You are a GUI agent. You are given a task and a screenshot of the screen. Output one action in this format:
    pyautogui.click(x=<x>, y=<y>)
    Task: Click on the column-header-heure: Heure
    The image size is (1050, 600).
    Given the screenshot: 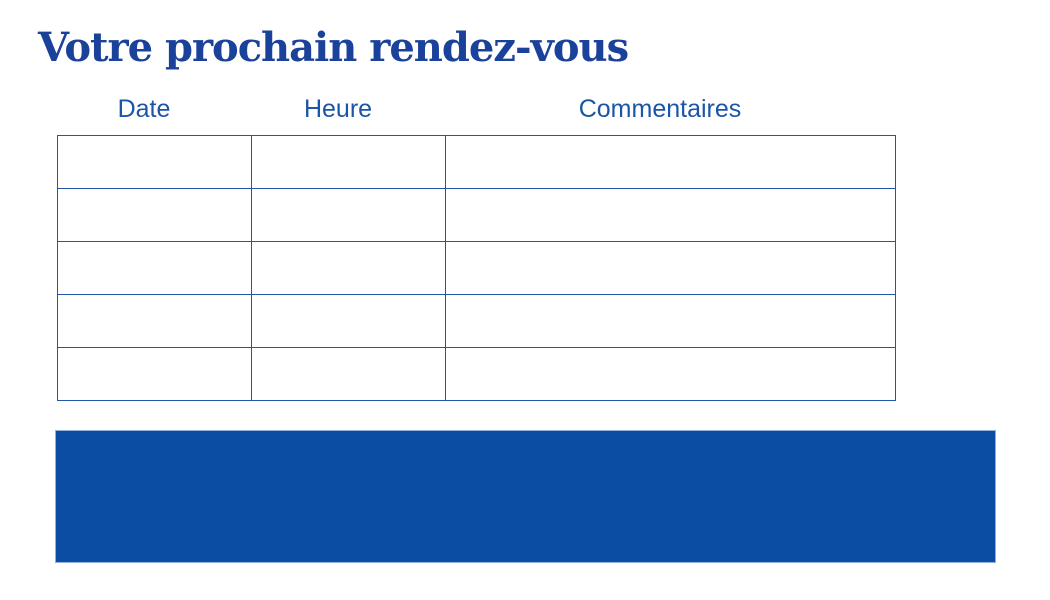 What is the action you would take?
    pyautogui.click(x=338, y=109)
    